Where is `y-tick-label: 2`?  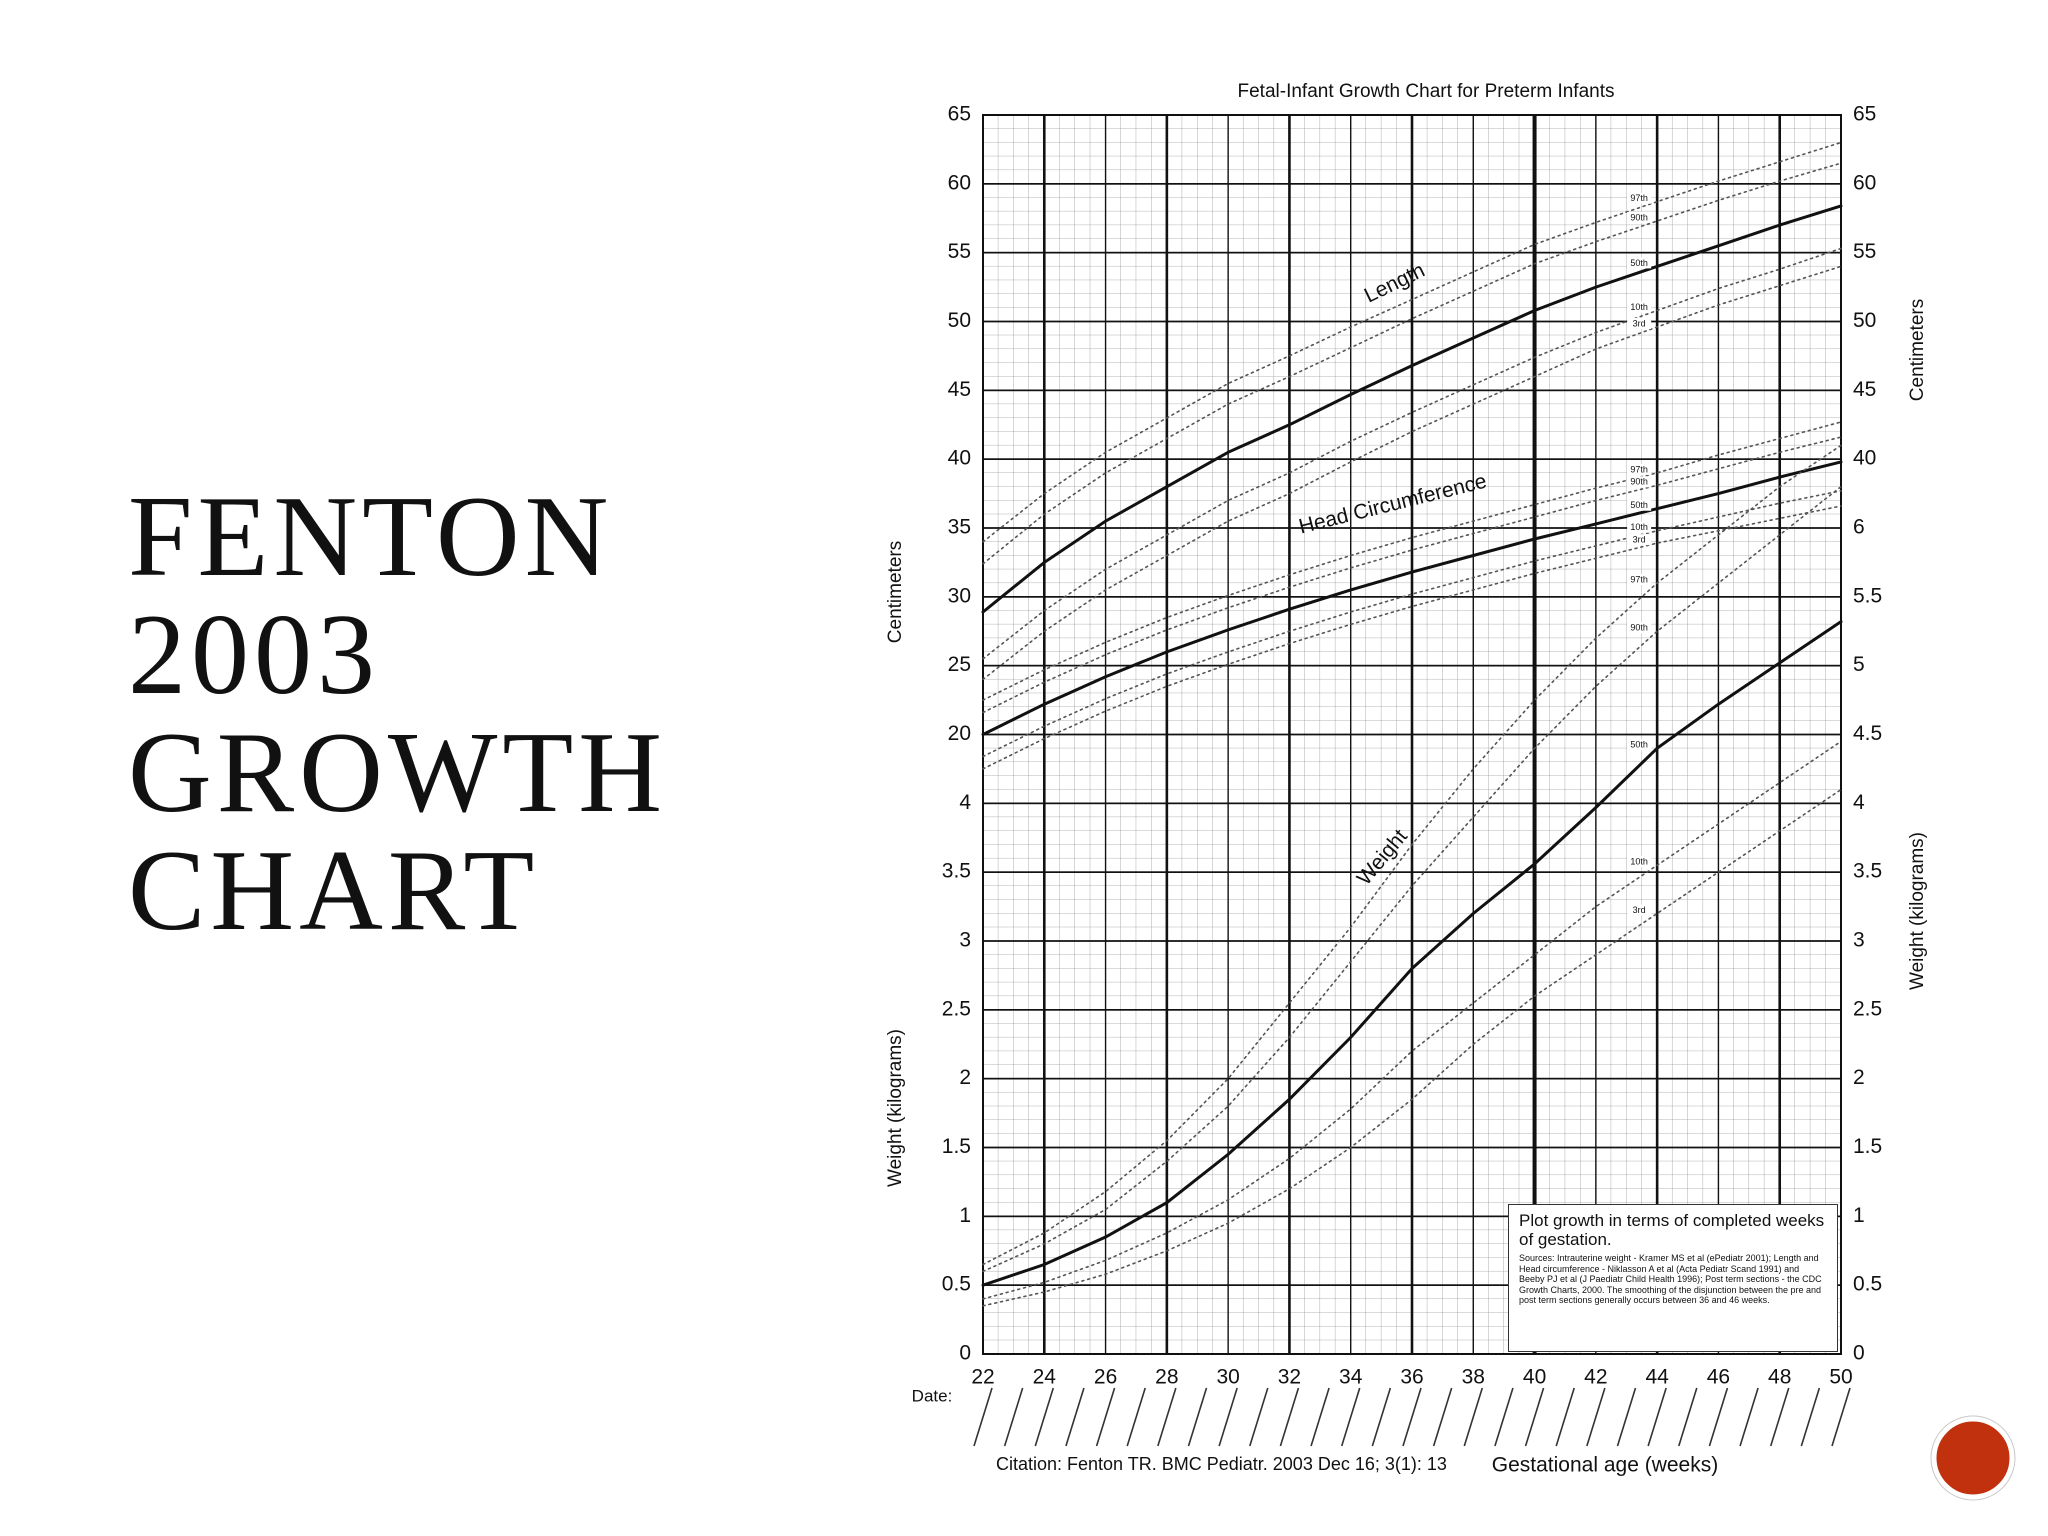 y-tick-label: 2 is located at coordinates (965, 1077).